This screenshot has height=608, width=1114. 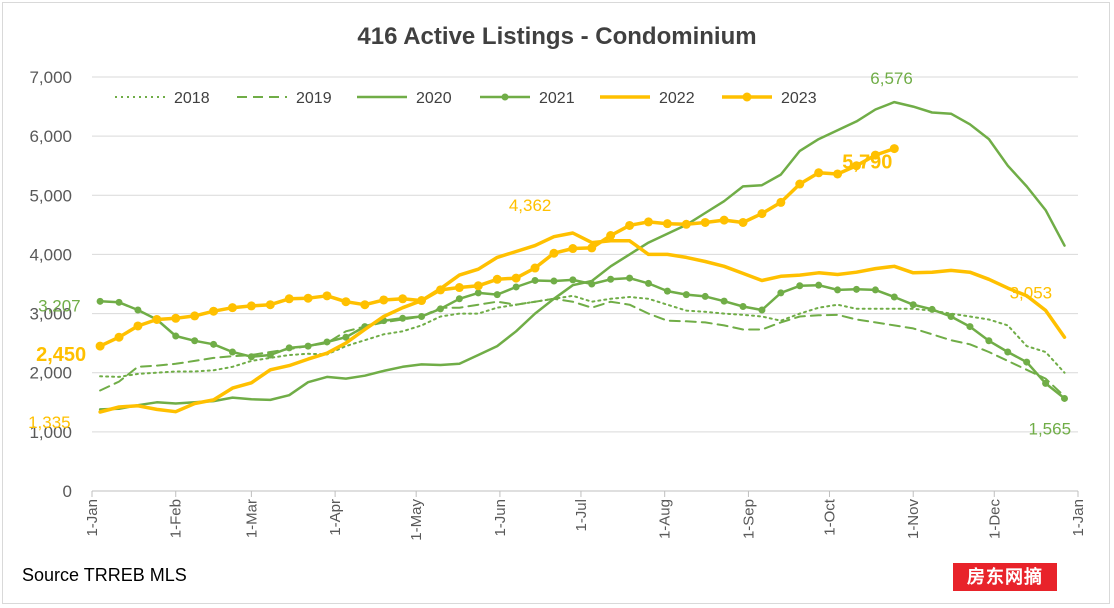 I want to click on y-tick-label: 4,000, so click(x=50, y=254).